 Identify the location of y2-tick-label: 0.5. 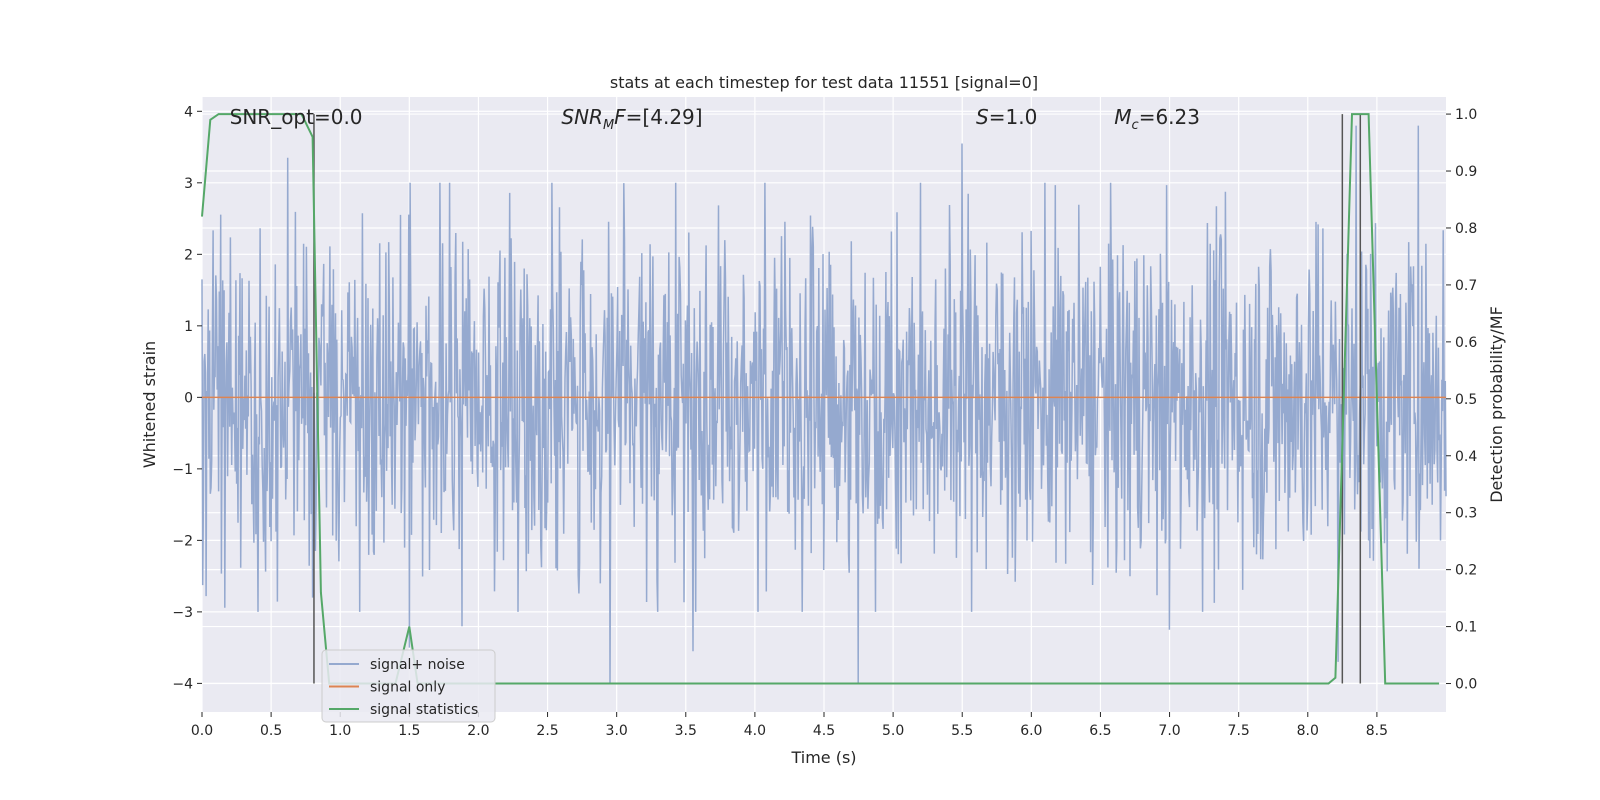
(1466, 400).